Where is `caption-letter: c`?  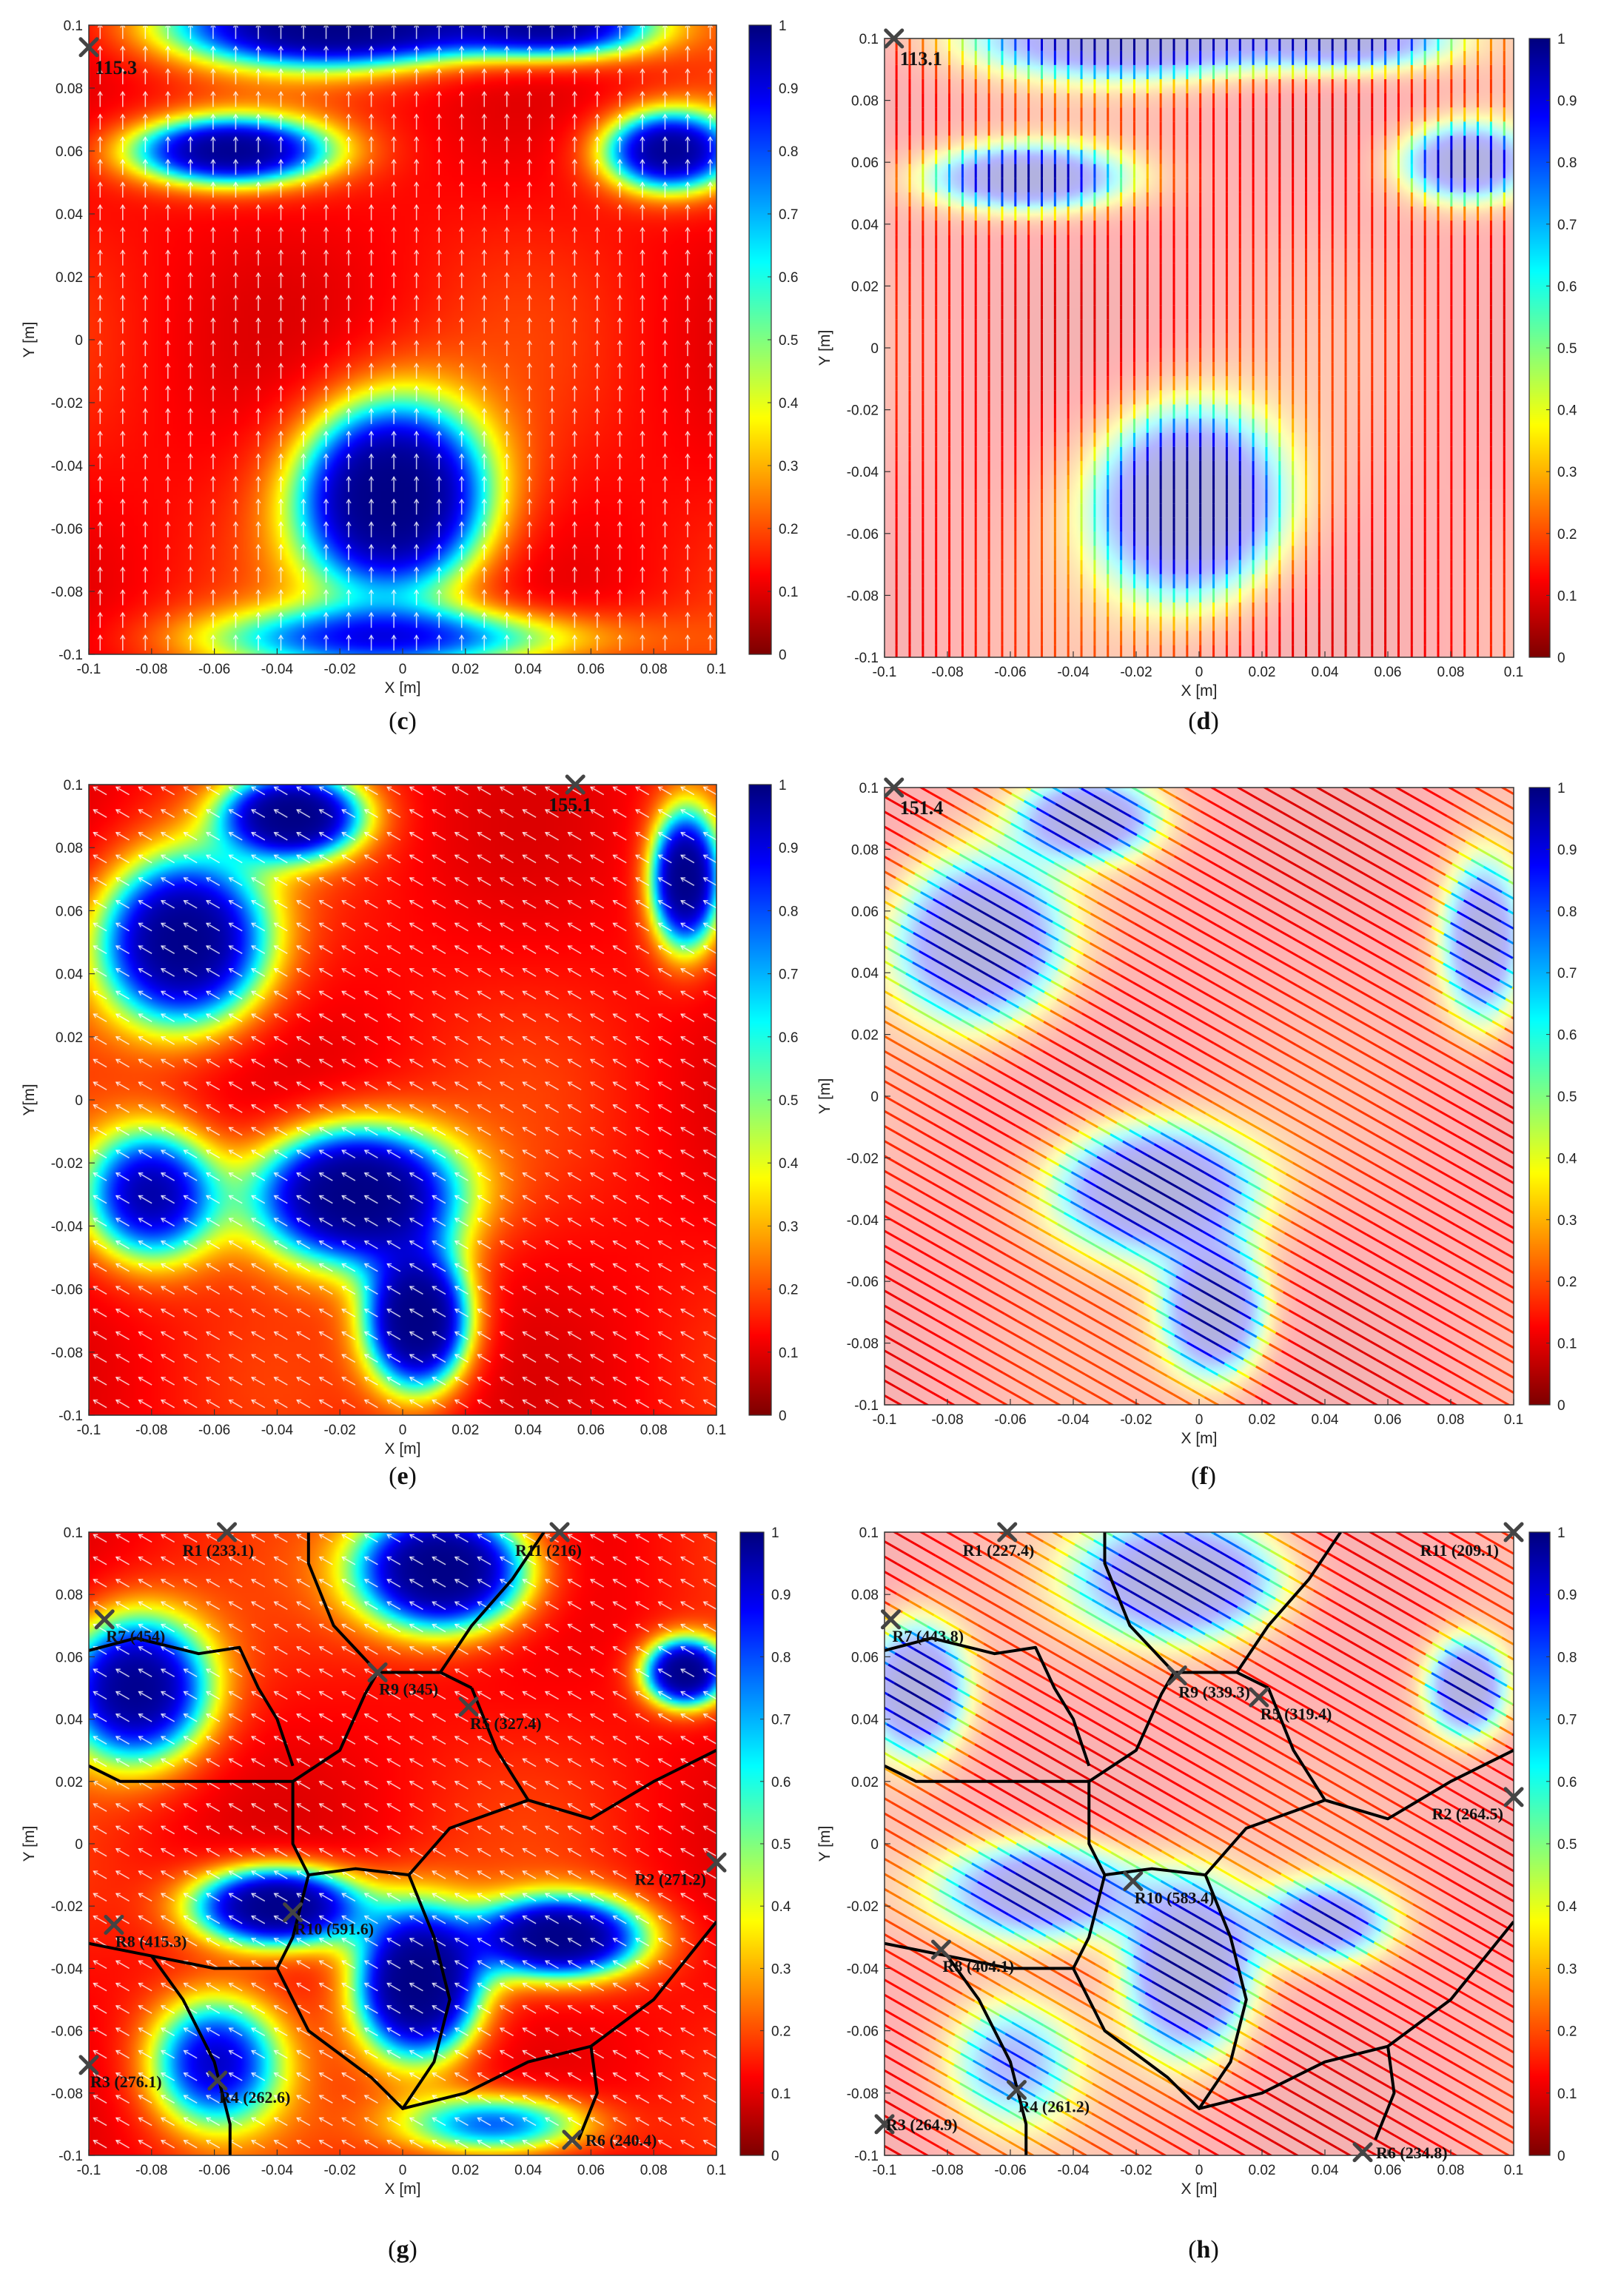 caption-letter: c is located at coordinates (402, 722).